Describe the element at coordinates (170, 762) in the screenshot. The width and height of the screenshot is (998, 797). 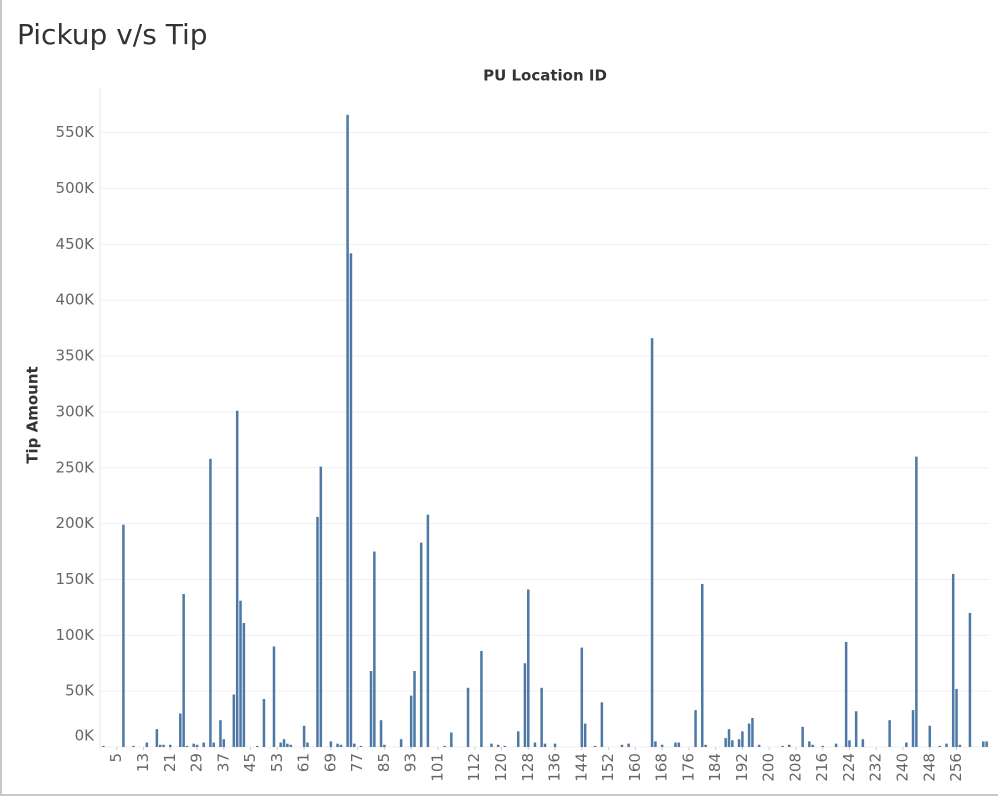
I see `x-tick-label: 21` at that location.